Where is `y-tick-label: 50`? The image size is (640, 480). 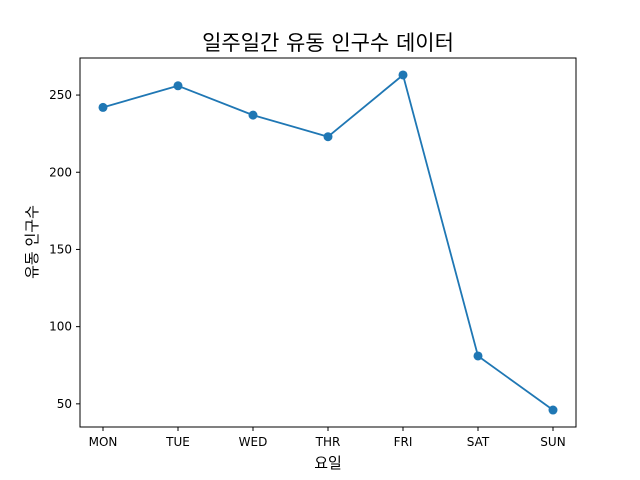 y-tick-label: 50 is located at coordinates (64, 404).